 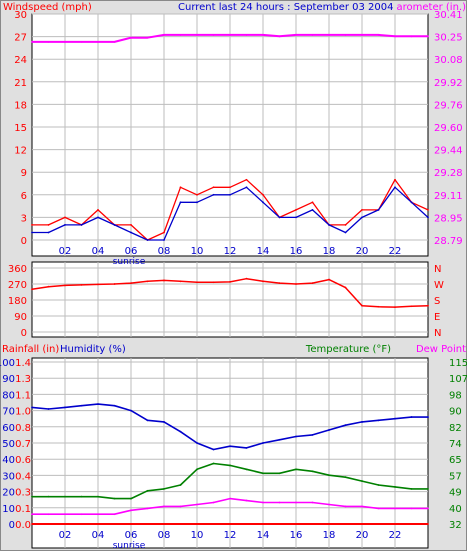 I want to click on direction-axis-tick-label: 90, so click(x=20, y=317).